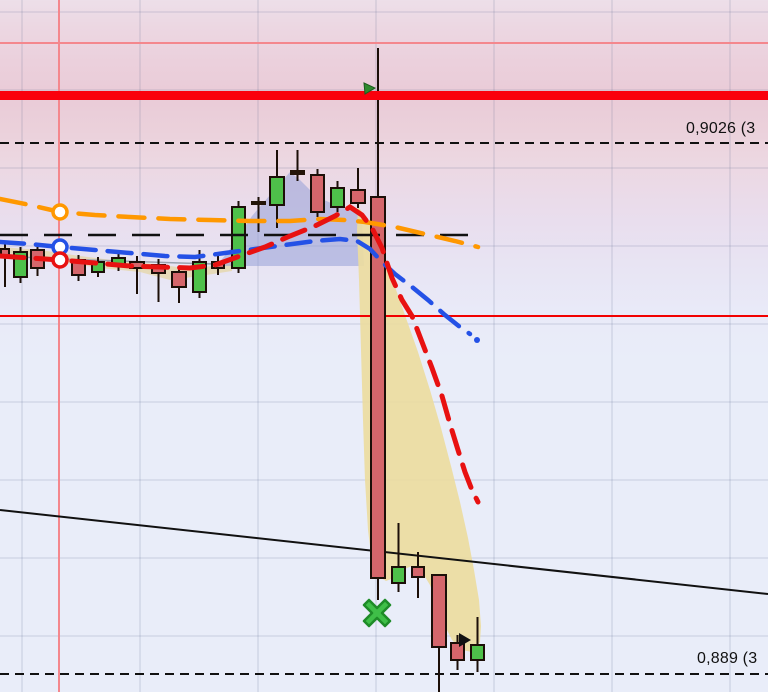  Describe the element at coordinates (384, 95) in the screenshot. I see `thick-resistance-band` at that location.